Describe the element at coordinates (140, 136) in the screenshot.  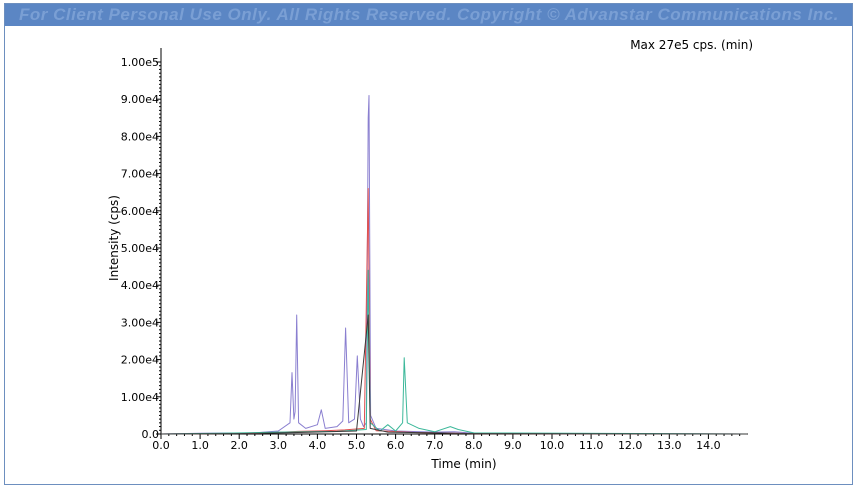
I see `y-tick-label: 8.00e4` at that location.